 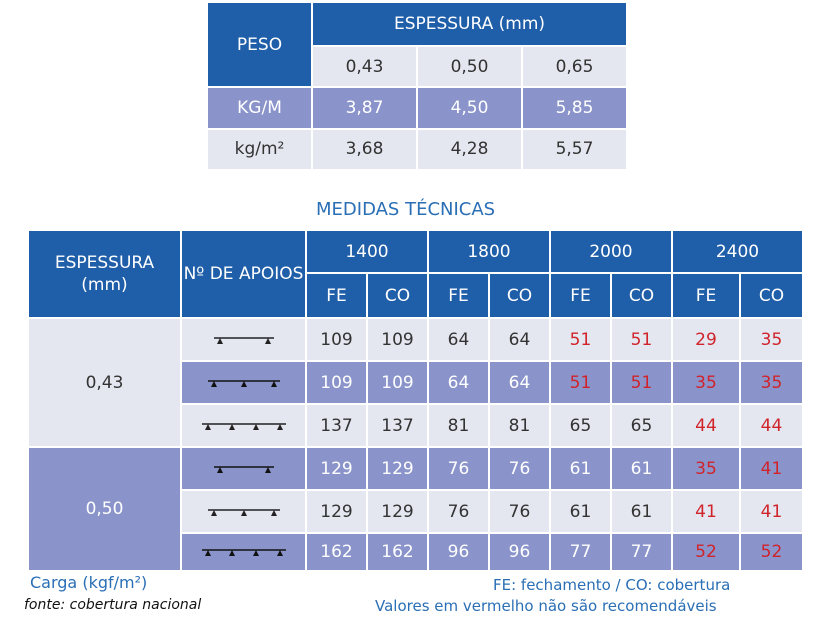 I want to click on span-header: 2000, so click(x=611, y=251).